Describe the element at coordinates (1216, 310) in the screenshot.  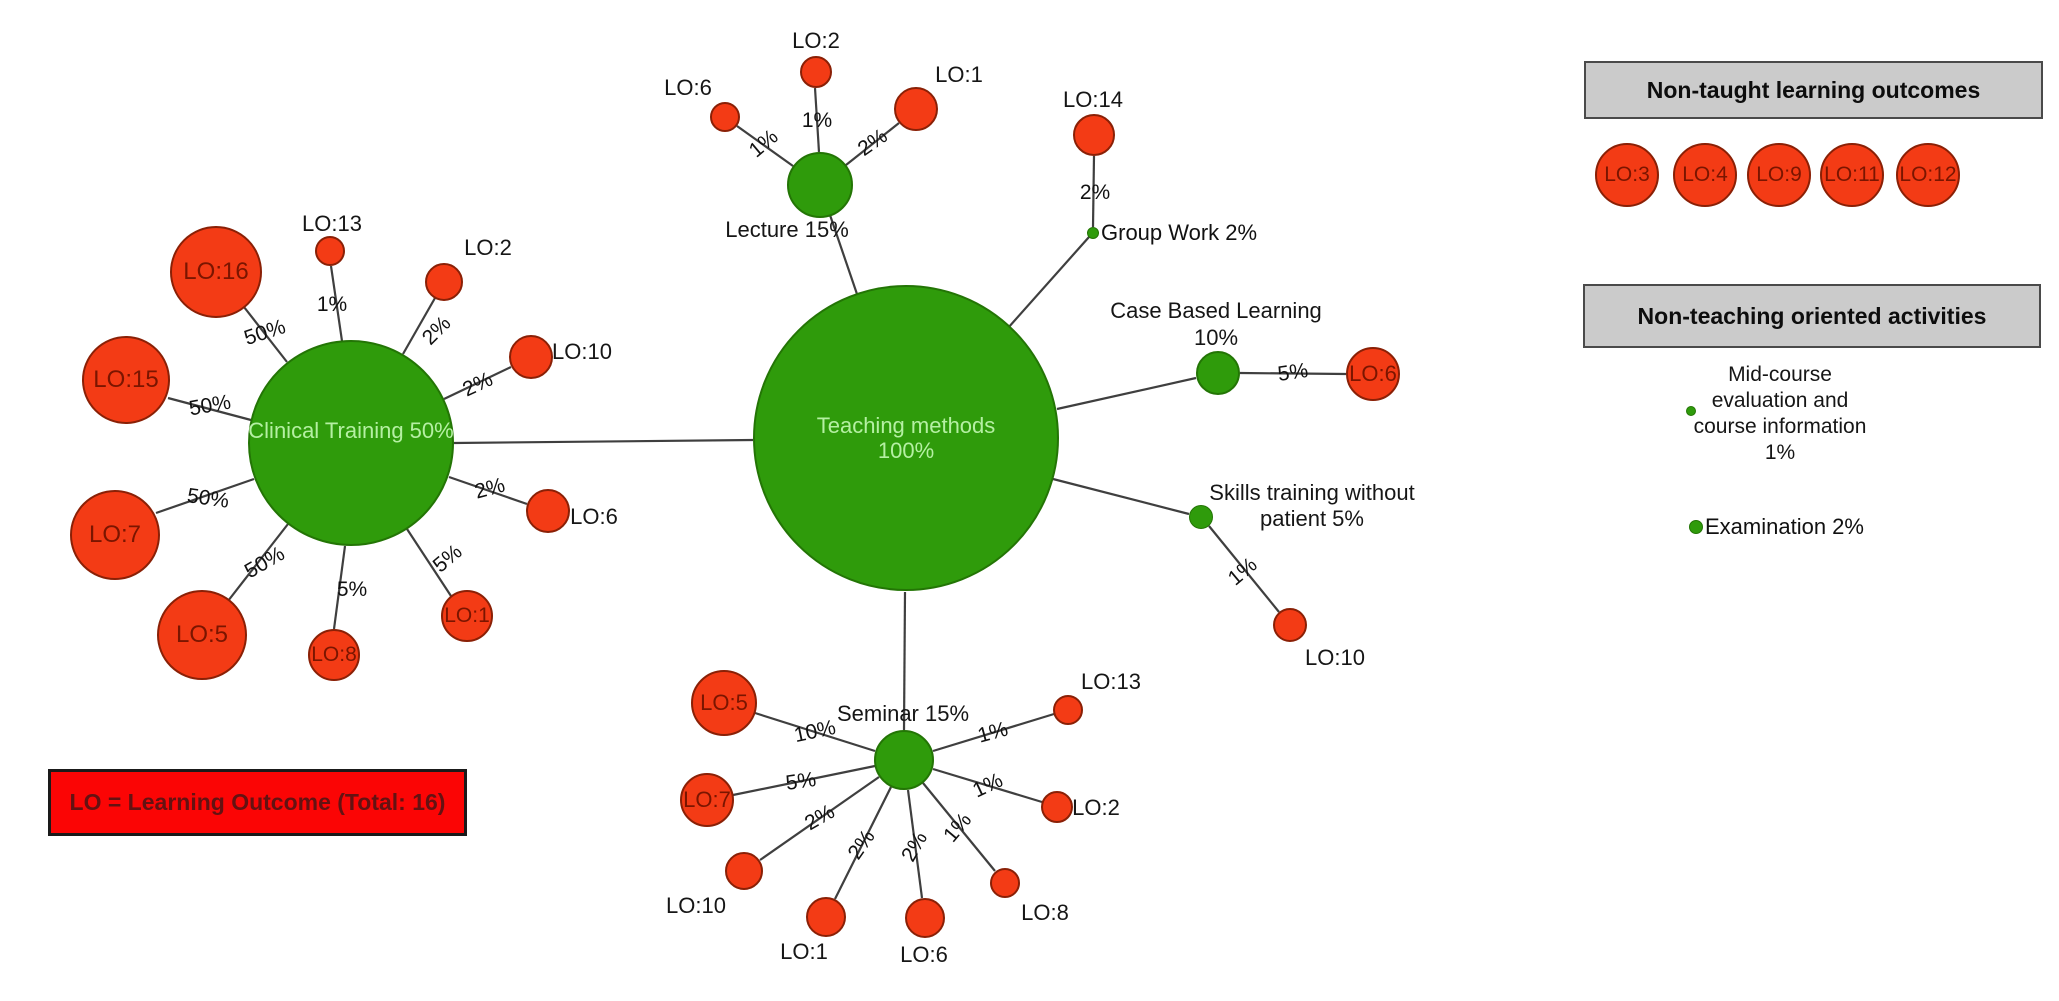
I see `case-based-title: Case Based Learning` at that location.